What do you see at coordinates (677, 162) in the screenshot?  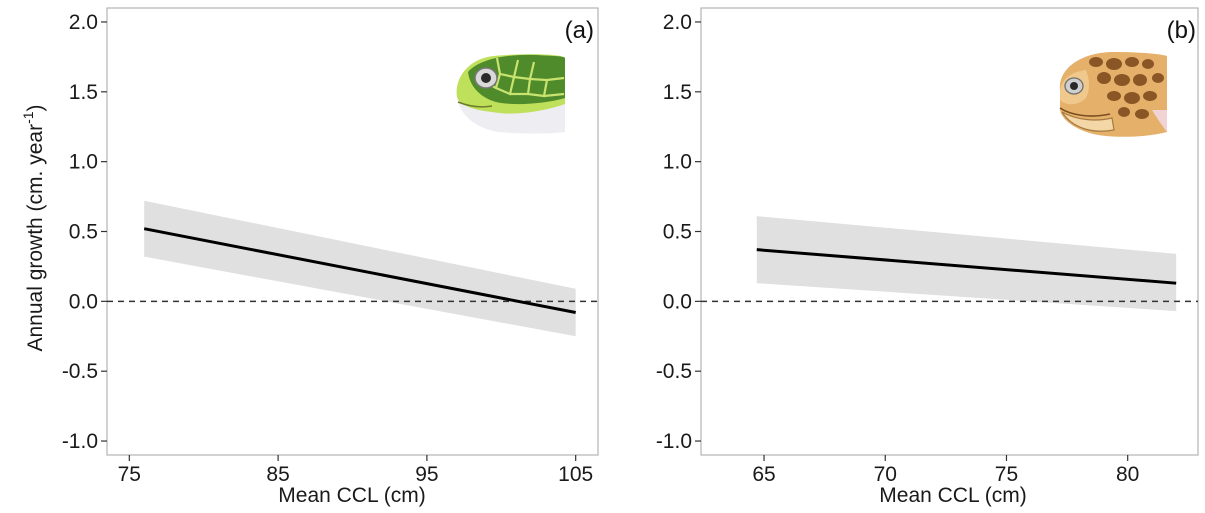 I see `panel-b-y-tick-label: 1.0` at bounding box center [677, 162].